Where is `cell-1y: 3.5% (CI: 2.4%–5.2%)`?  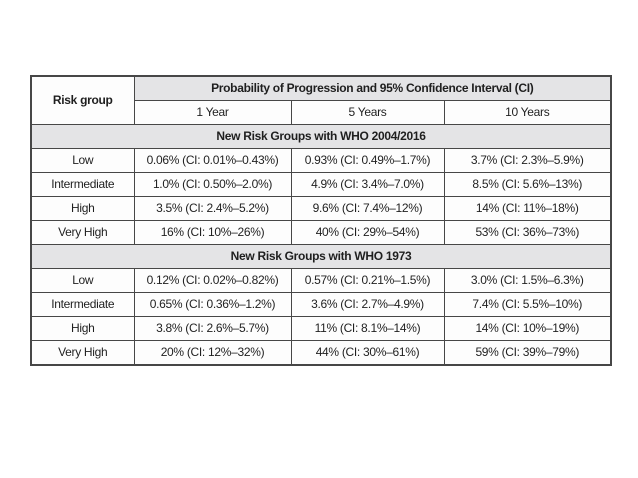 cell-1y: 3.5% (CI: 2.4%–5.2%) is located at coordinates (212, 208).